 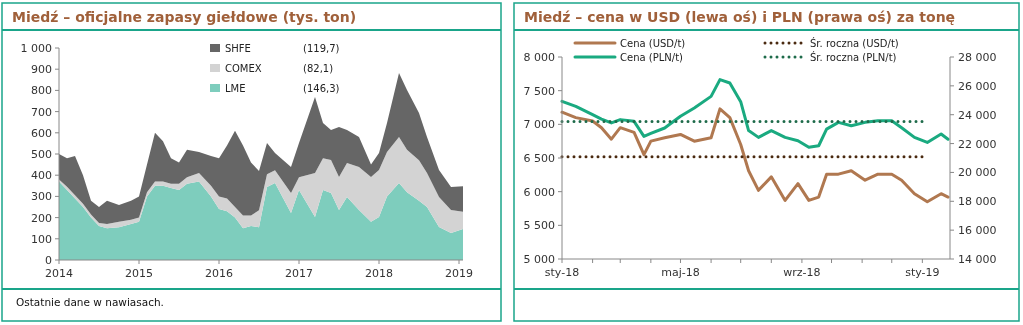 What do you see at coordinates (321, 88) in the screenshot?
I see `annotation: (146,3)` at bounding box center [321, 88].